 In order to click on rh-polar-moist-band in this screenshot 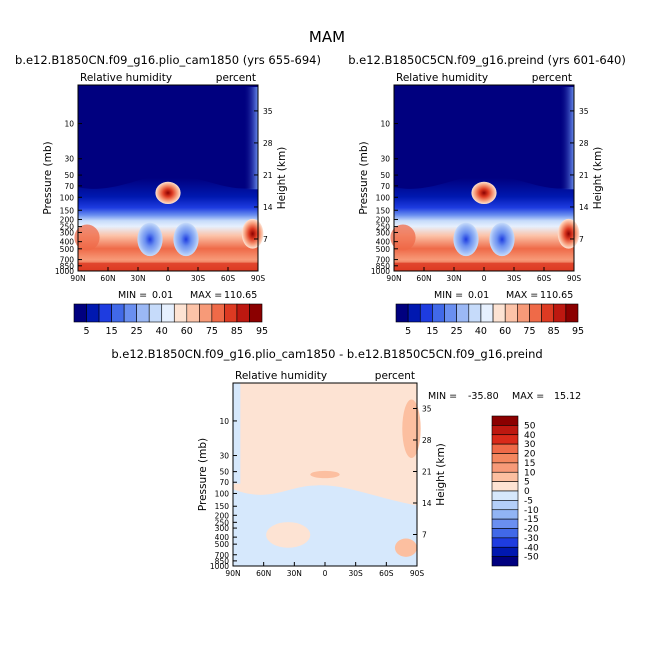, I will do `click(250, 138)`.